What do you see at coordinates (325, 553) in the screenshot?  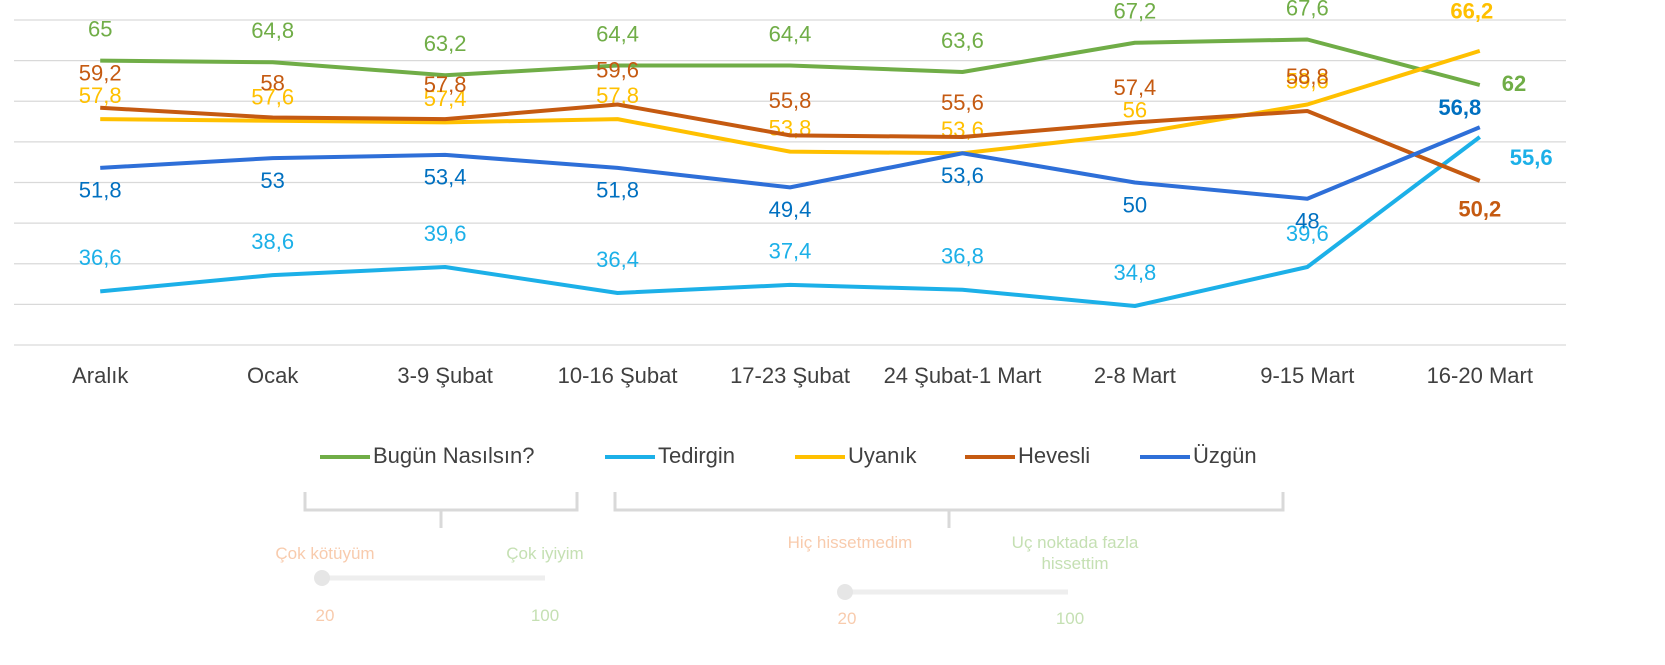 I see `scale-low-label: Çok kötüyüm` at bounding box center [325, 553].